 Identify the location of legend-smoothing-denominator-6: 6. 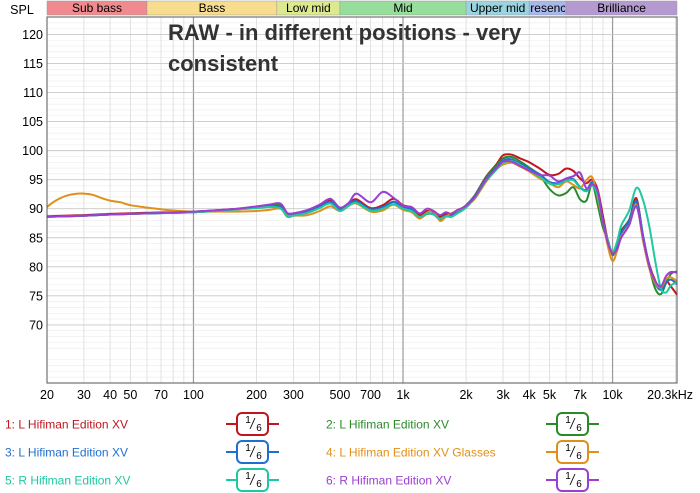
(579, 484).